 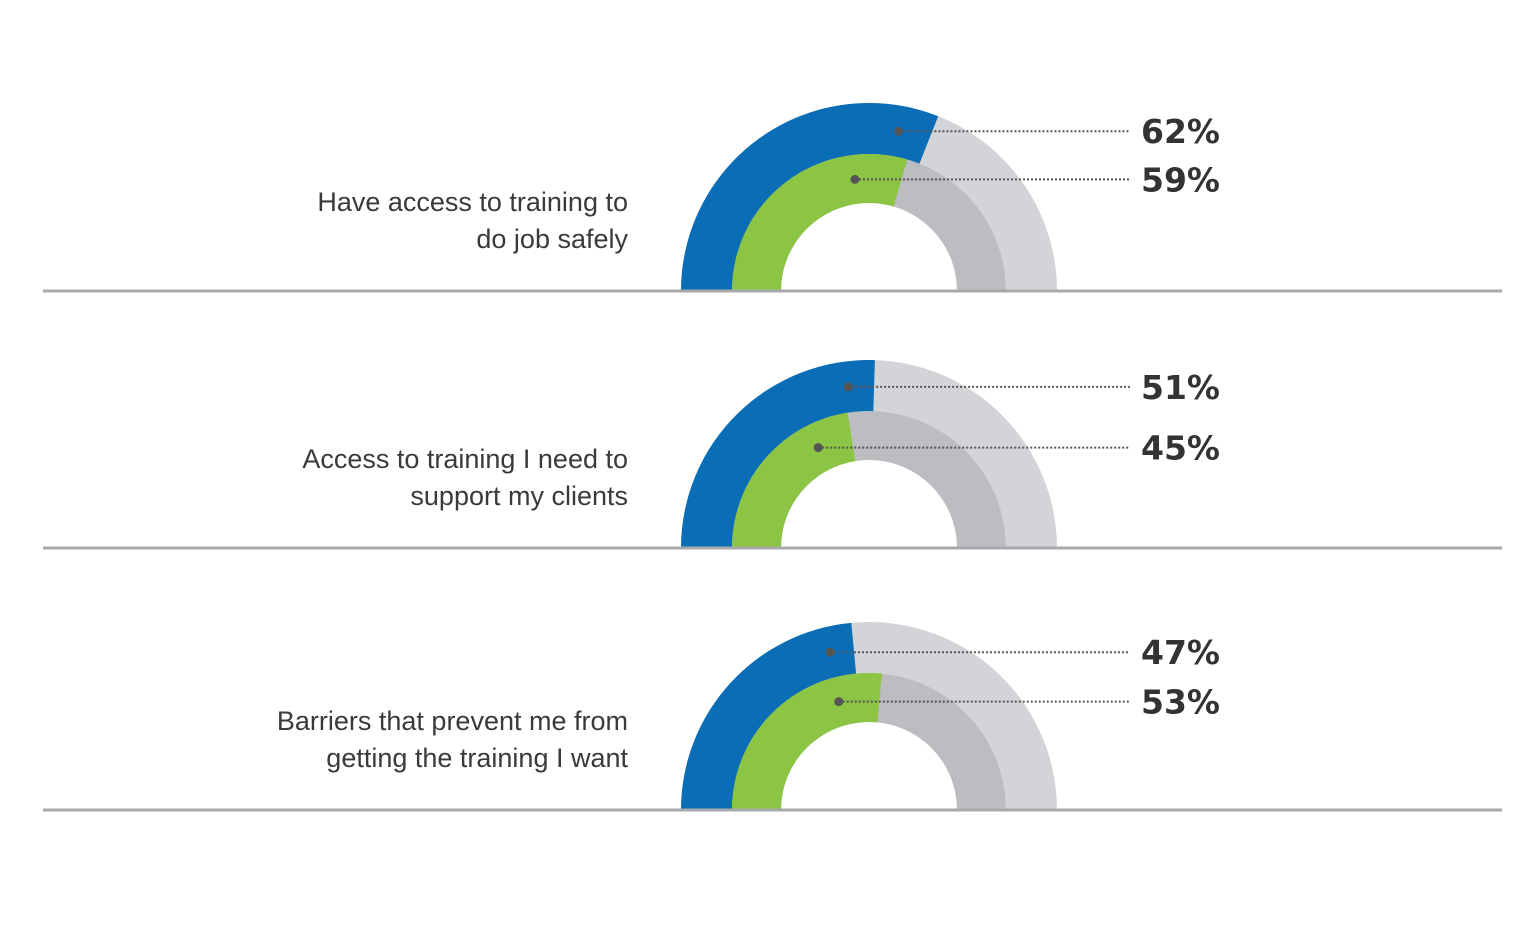 I want to click on outer-value-label: 47%, so click(x=1180, y=652).